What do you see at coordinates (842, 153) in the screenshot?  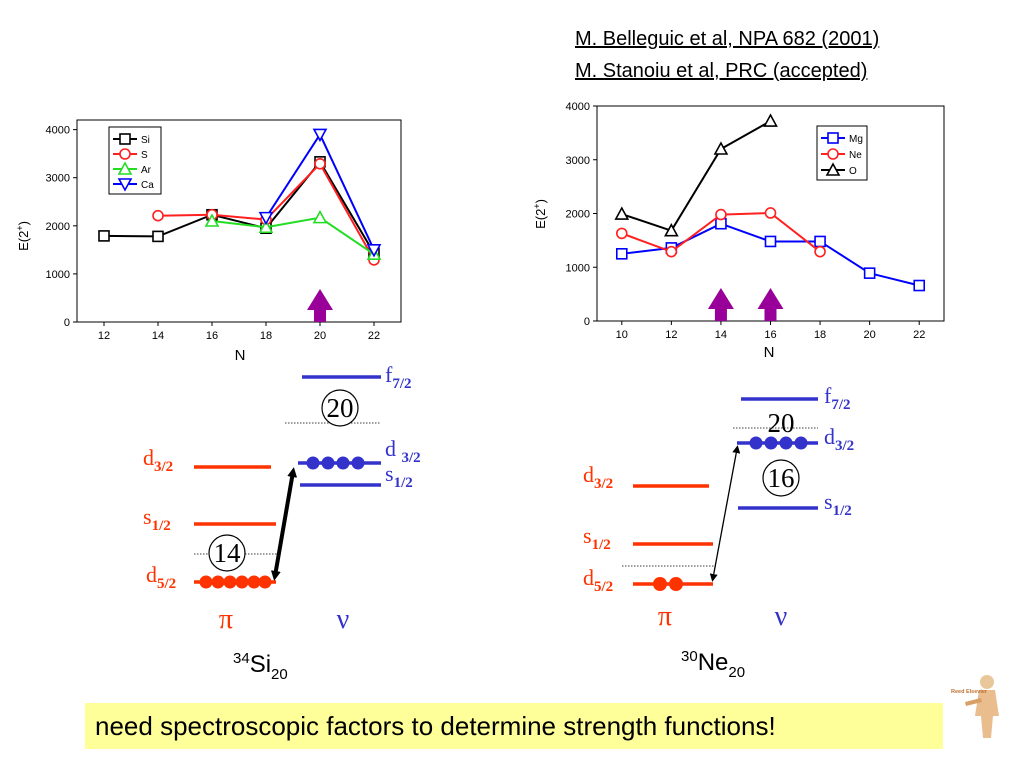 I see `chart-legend: Mg Ne O` at bounding box center [842, 153].